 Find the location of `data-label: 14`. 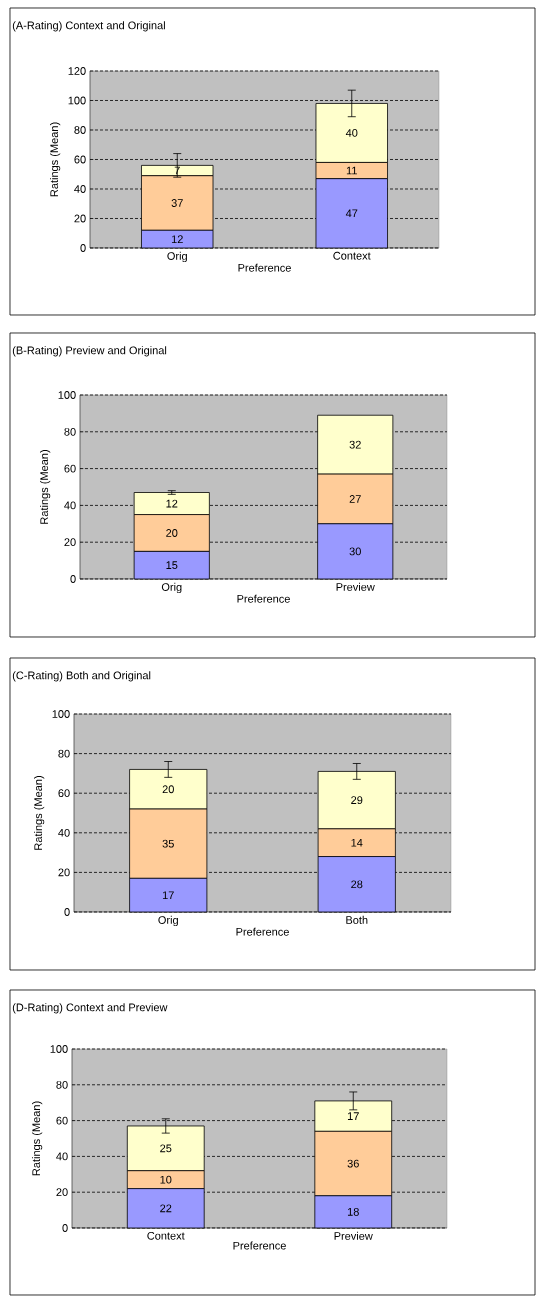

data-label: 14 is located at coordinates (357, 842).